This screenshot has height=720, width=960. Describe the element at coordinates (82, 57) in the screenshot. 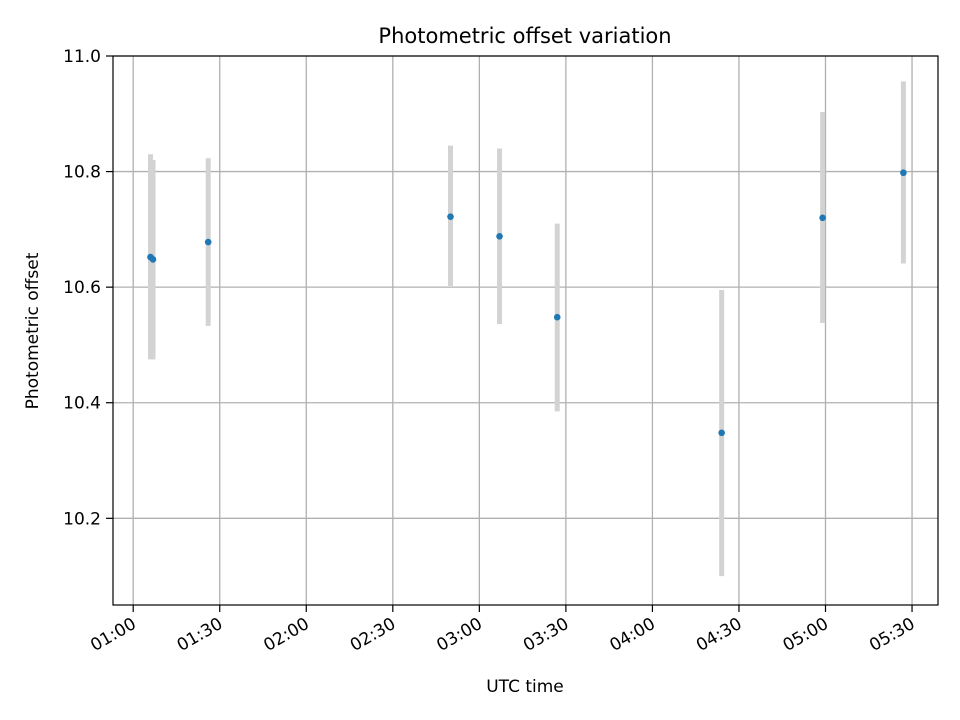

I see `y-tick-label: 11.0` at that location.